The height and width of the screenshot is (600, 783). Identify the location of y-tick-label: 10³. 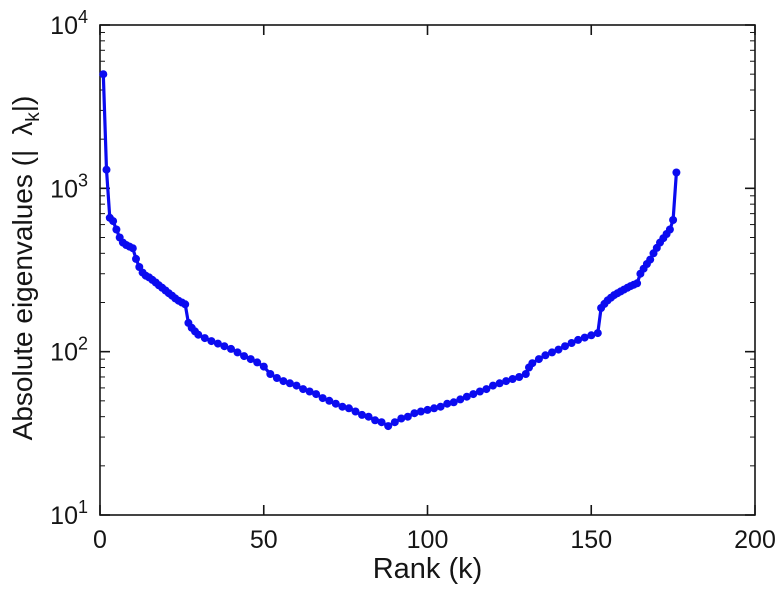
(69, 186).